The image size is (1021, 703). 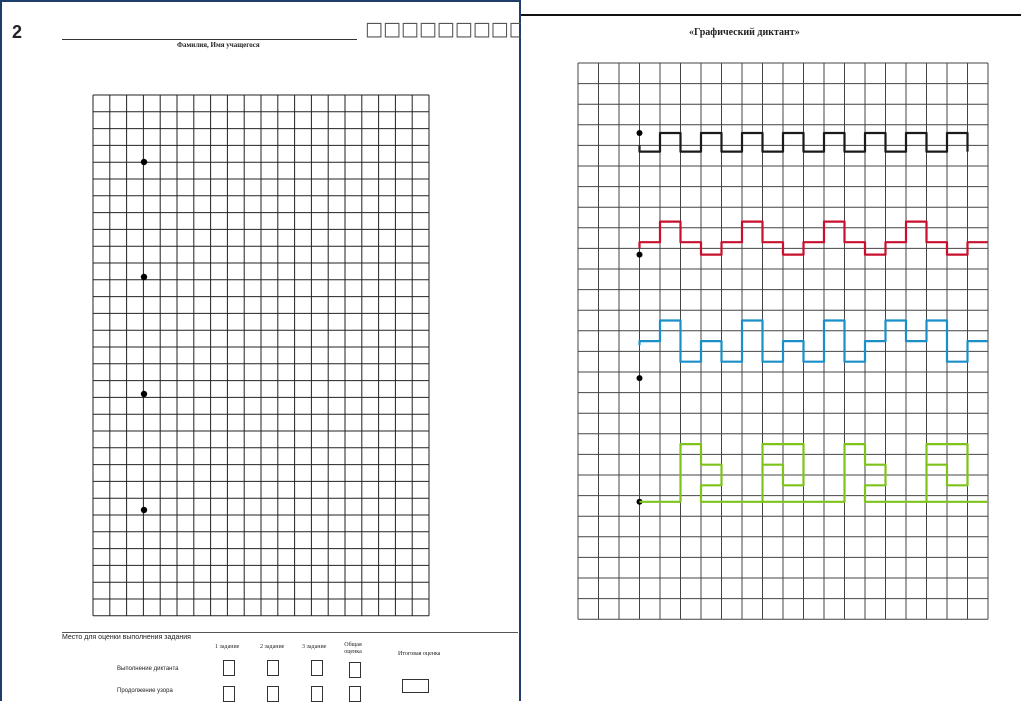 What do you see at coordinates (744, 32) in the screenshot?
I see `sheet-title: «Графический диктант»` at bounding box center [744, 32].